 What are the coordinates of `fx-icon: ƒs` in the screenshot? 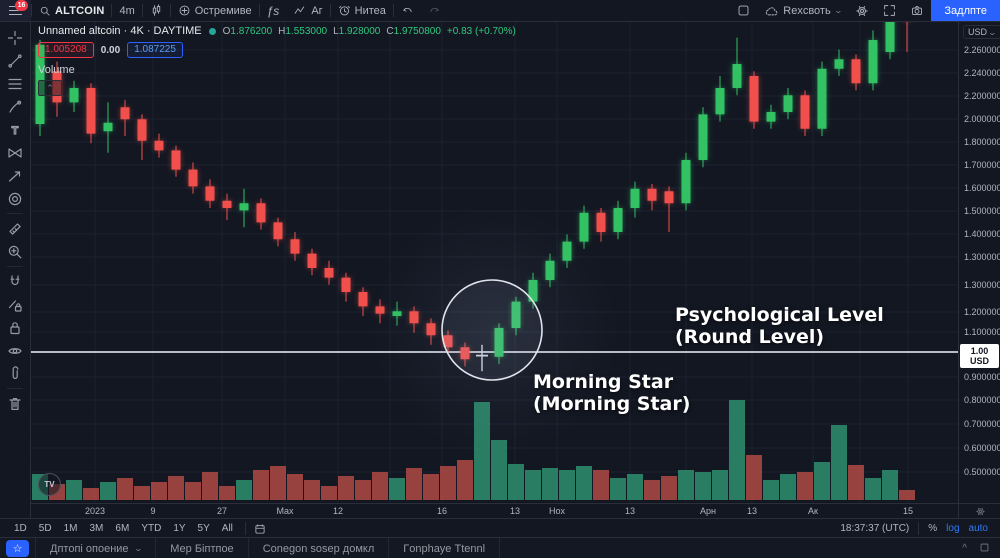 It's located at (273, 10).